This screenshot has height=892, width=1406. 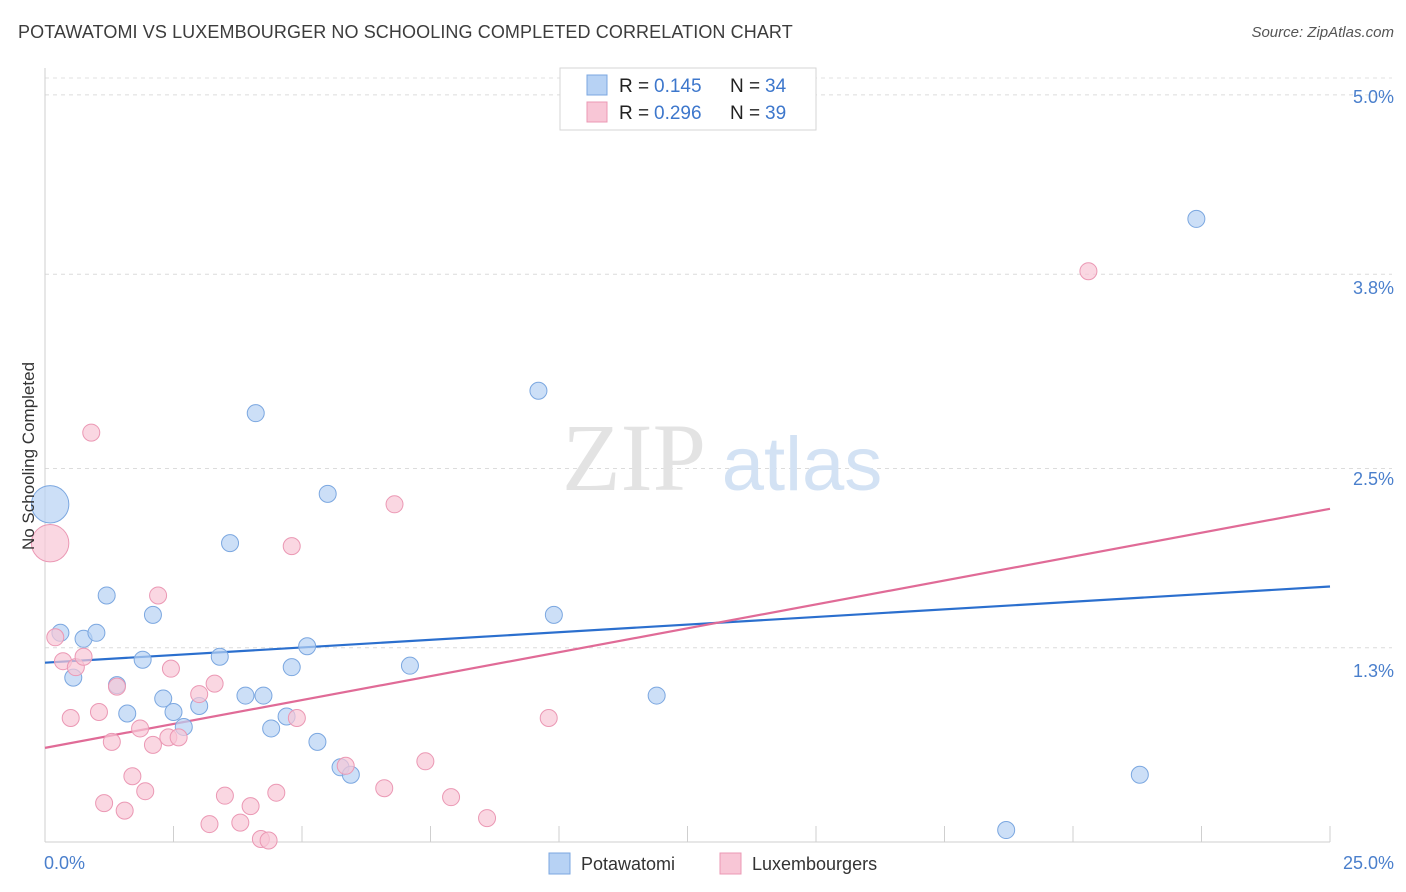 I want to click on y-tick-label-3-8: 3.8%, so click(x=1373, y=288).